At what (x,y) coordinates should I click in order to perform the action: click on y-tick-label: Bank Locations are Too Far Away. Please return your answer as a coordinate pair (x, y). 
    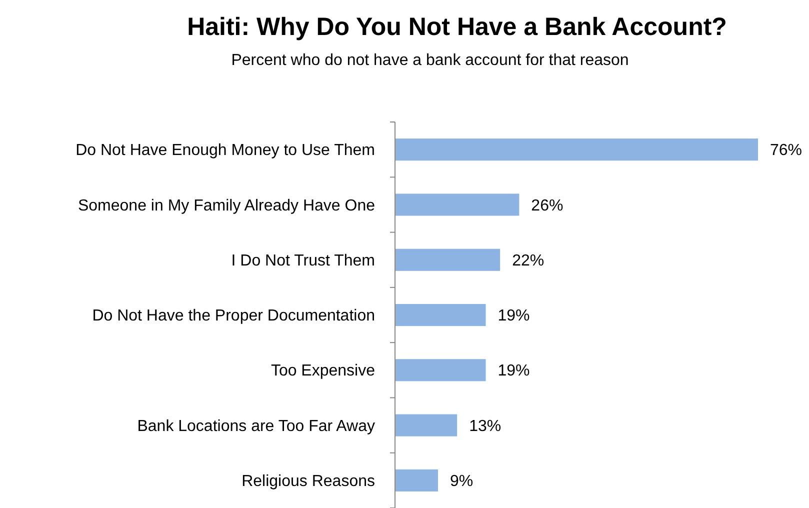
    Looking at the image, I should click on (256, 426).